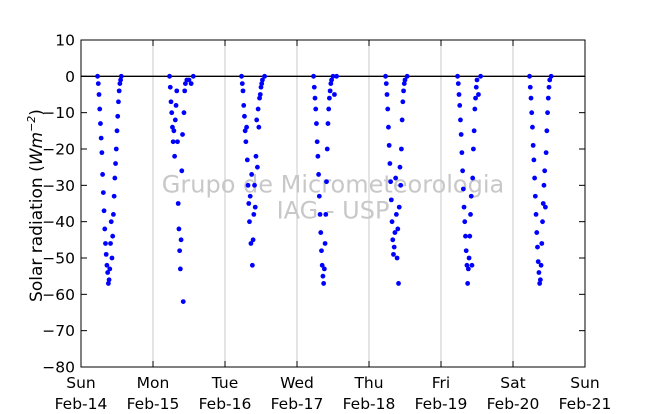 Image resolution: width=650 pixels, height=414 pixels. I want to click on x-tick-day-label: Tue, so click(224, 383).